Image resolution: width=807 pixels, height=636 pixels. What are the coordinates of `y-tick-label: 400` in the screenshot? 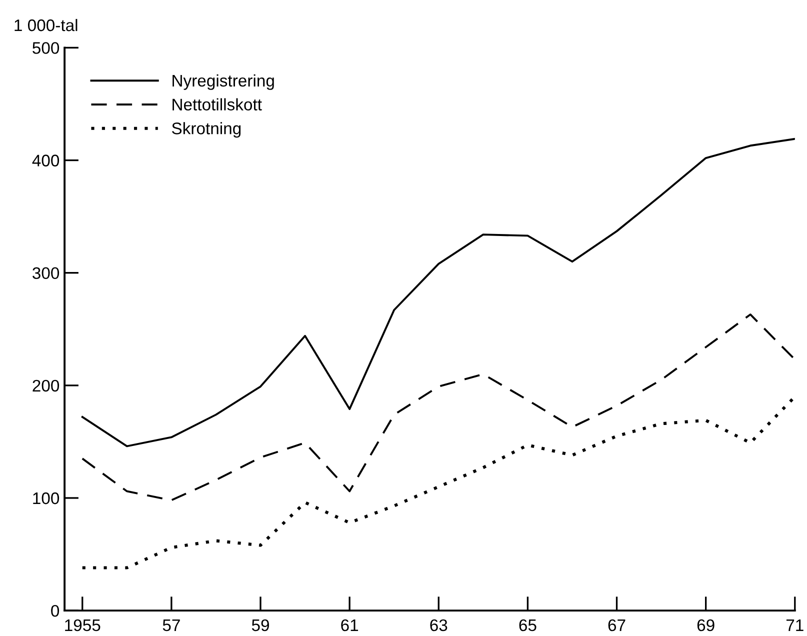 It's located at (46, 160).